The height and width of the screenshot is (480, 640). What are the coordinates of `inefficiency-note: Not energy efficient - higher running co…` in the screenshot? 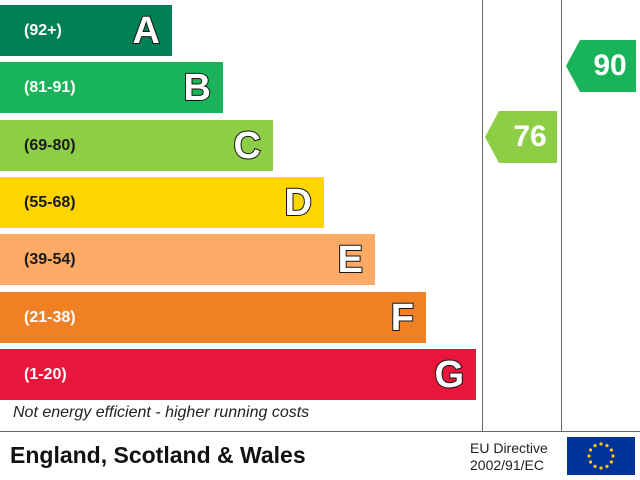 It's located at (161, 412).